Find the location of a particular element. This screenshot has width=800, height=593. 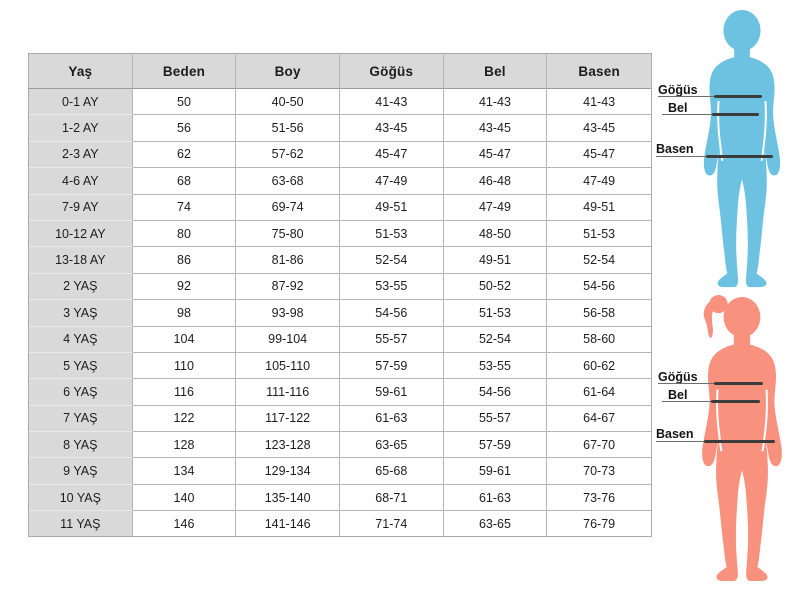

waist-label-blue: Bel is located at coordinates (677, 108).